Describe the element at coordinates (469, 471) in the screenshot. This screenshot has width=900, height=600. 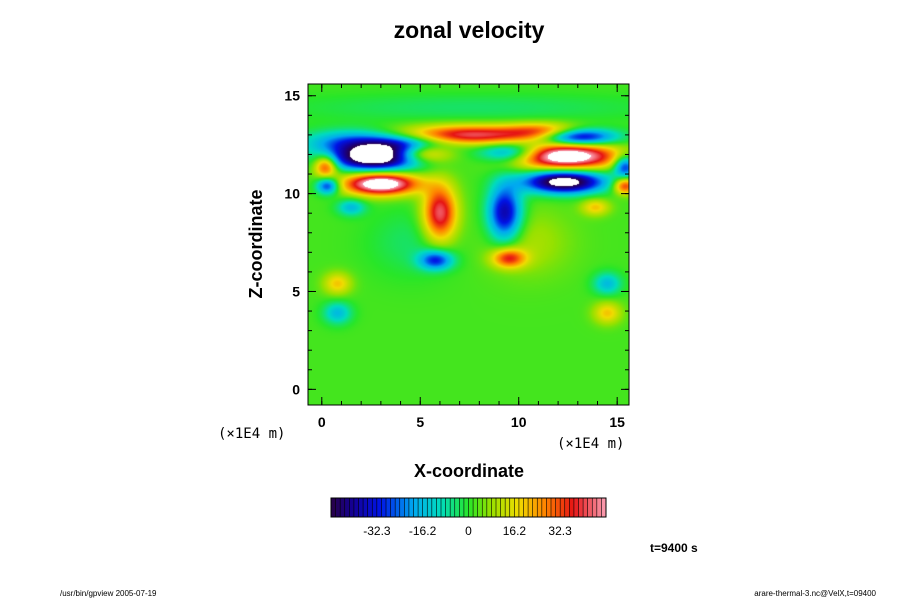
I see `x-axis-label: X-coordinate` at that location.